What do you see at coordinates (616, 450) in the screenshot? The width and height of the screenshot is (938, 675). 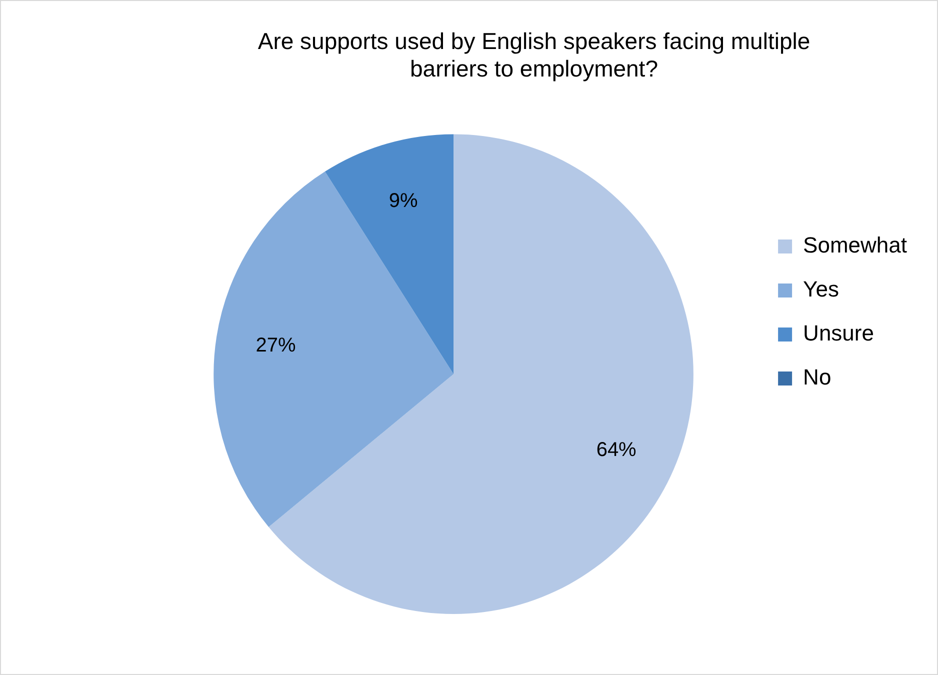 I see `data-label: 64%` at bounding box center [616, 450].